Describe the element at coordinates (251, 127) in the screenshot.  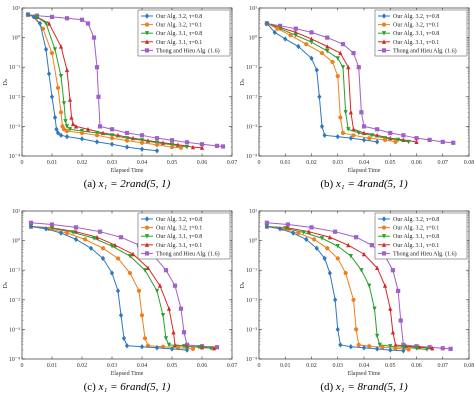
I see `y-tick-label: 10⁻³` at that location.